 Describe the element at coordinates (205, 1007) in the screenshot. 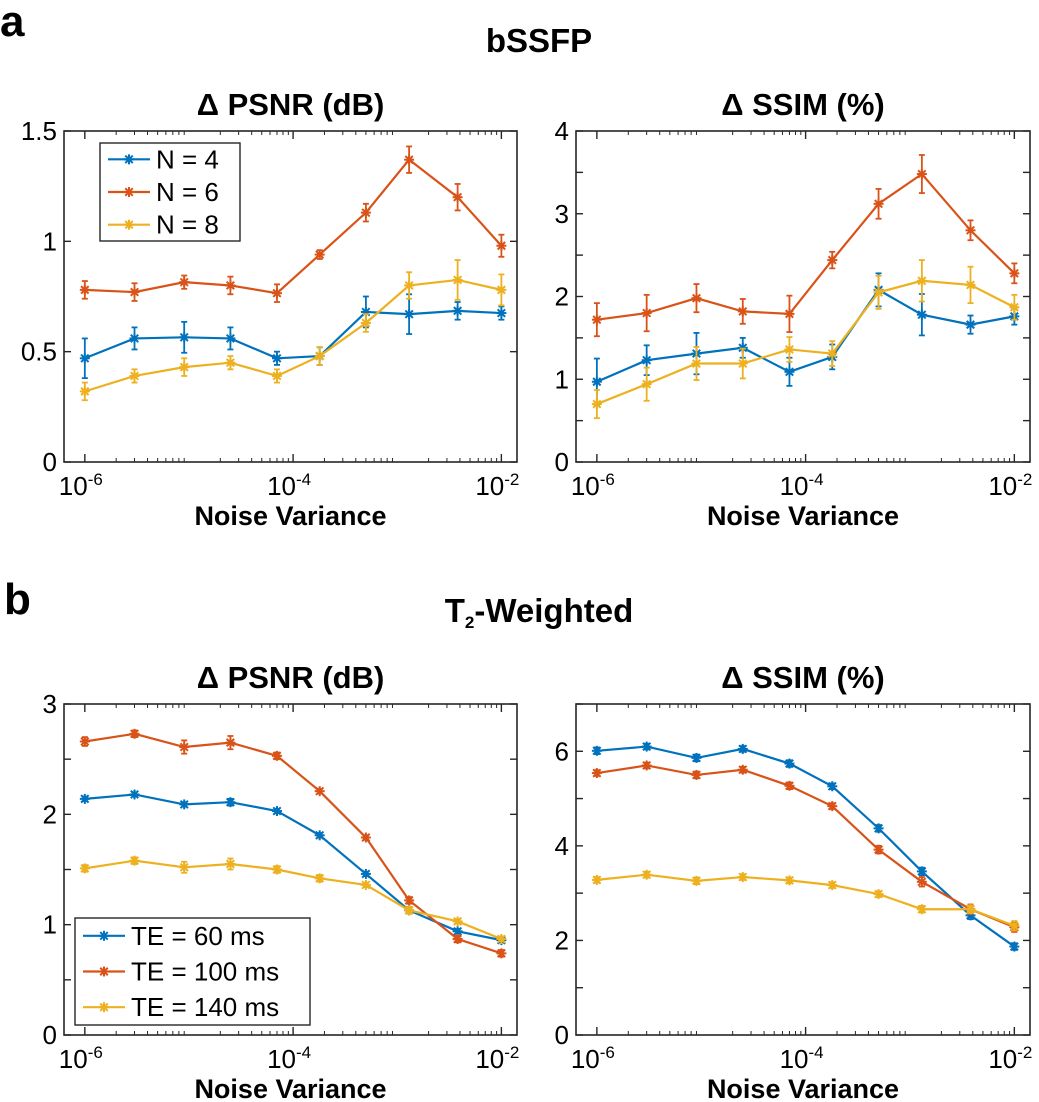

I see `legend-label: TE = 140 ms` at that location.